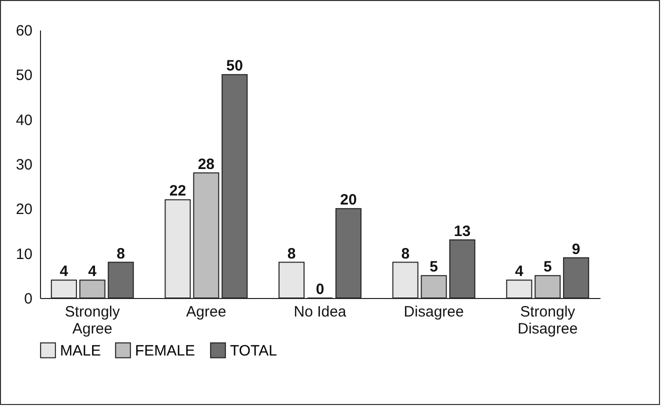  Describe the element at coordinates (24, 209) in the screenshot. I see `y-tick-label: 20` at that location.